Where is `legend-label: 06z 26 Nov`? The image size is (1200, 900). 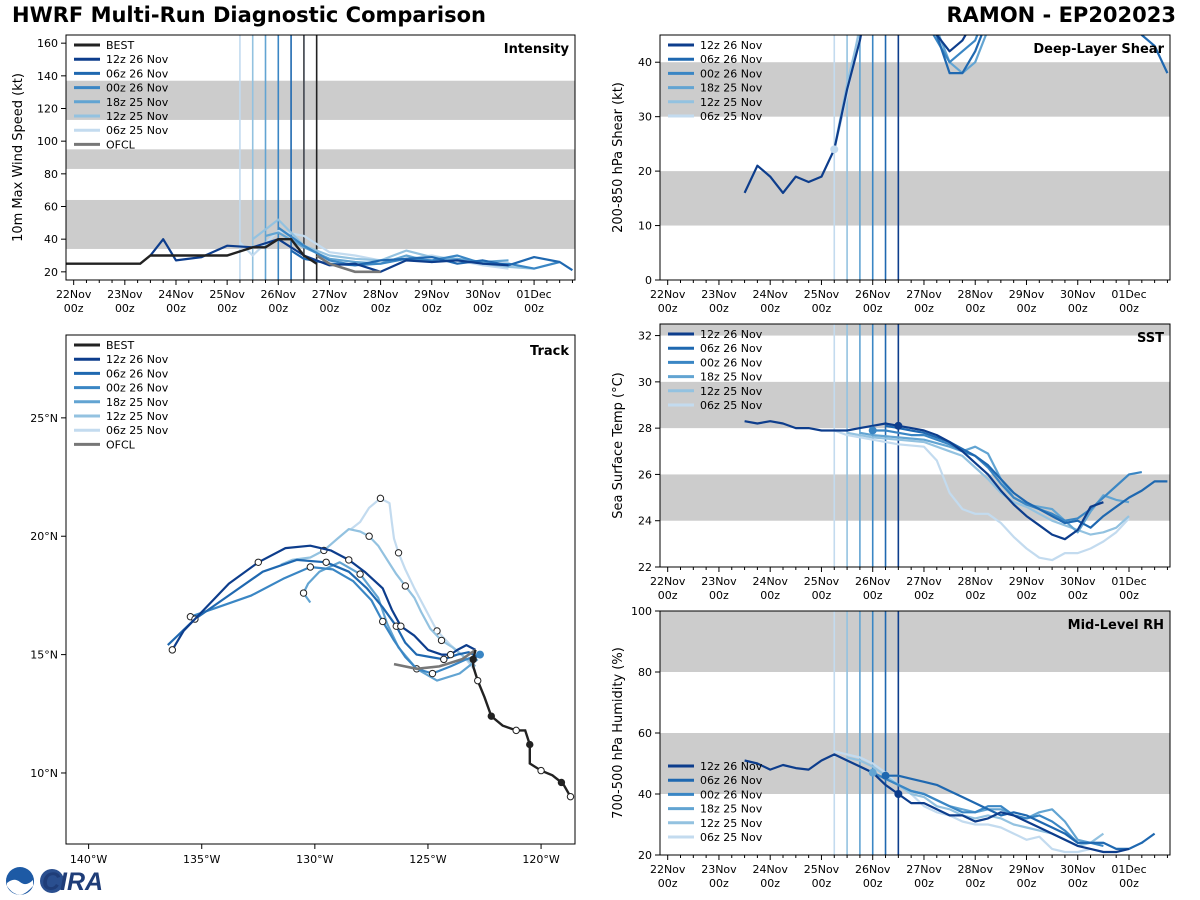
legend-label: 06z 26 Nov is located at coordinates (731, 59).